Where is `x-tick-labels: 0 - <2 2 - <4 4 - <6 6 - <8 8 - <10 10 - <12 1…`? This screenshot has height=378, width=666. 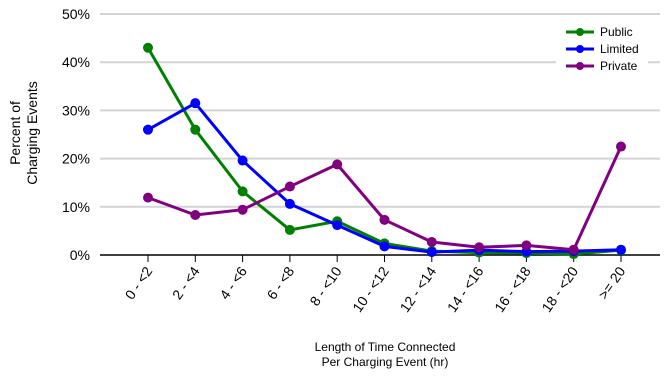
x-tick-labels: 0 - <2 2 - <4 4 - <6 6 - <8 8 - <10 10 - <12 1… is located at coordinates (375, 289).